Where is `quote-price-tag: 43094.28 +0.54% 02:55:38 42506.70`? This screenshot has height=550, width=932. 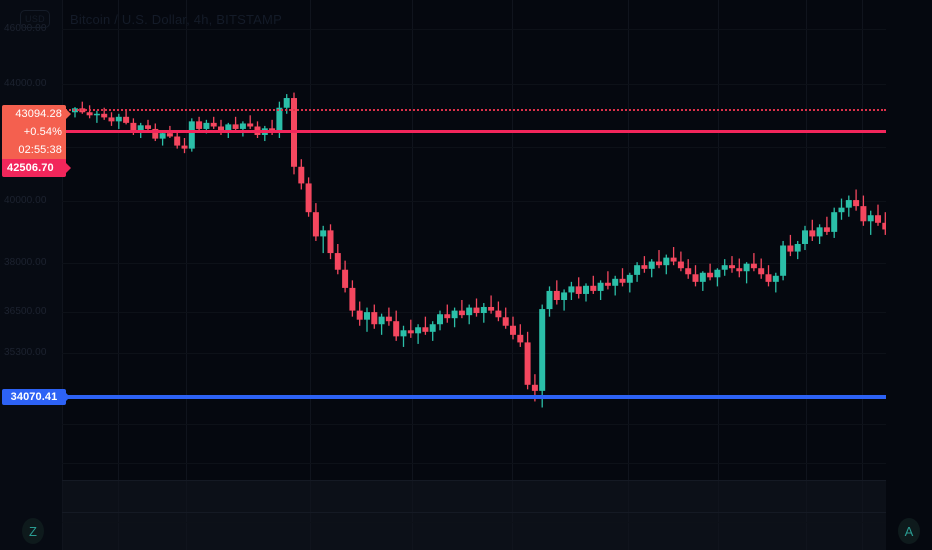 quote-price-tag: 43094.28 +0.54% 02:55:38 42506.70 is located at coordinates (36, 141).